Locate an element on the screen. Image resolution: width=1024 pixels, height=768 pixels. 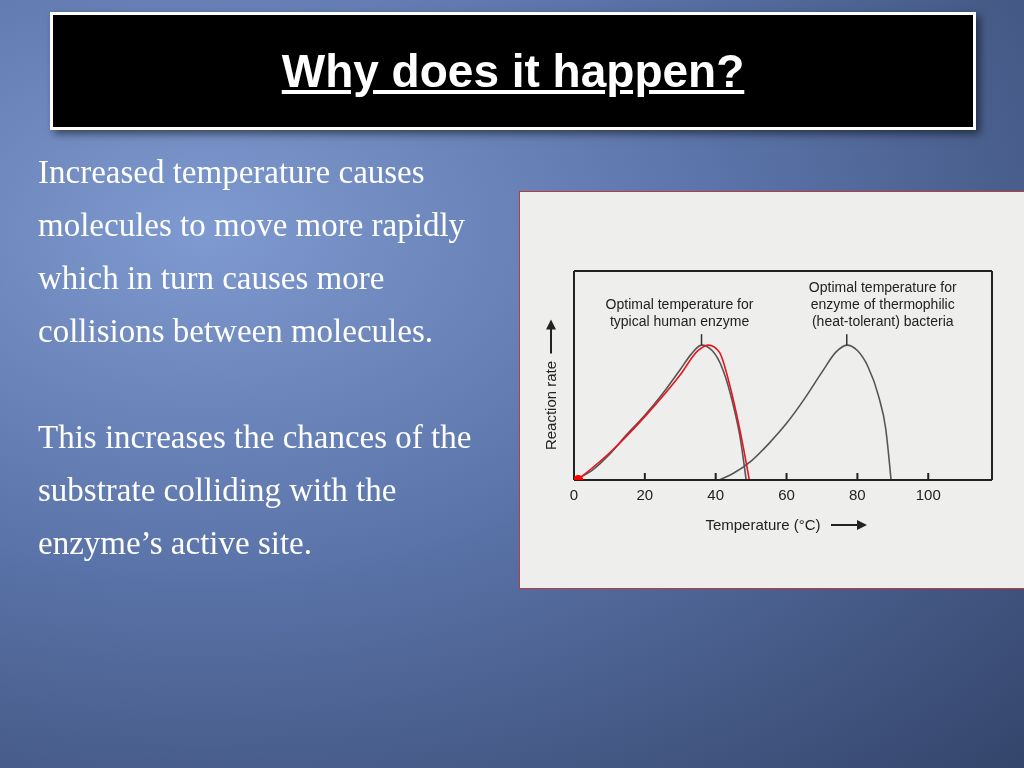
x-tick-label: 40 is located at coordinates (716, 494).